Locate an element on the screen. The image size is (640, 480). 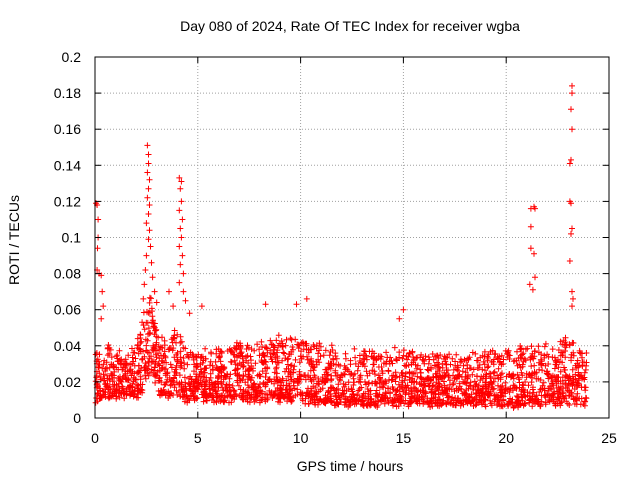
x-tick-label: 5 is located at coordinates (198, 438).